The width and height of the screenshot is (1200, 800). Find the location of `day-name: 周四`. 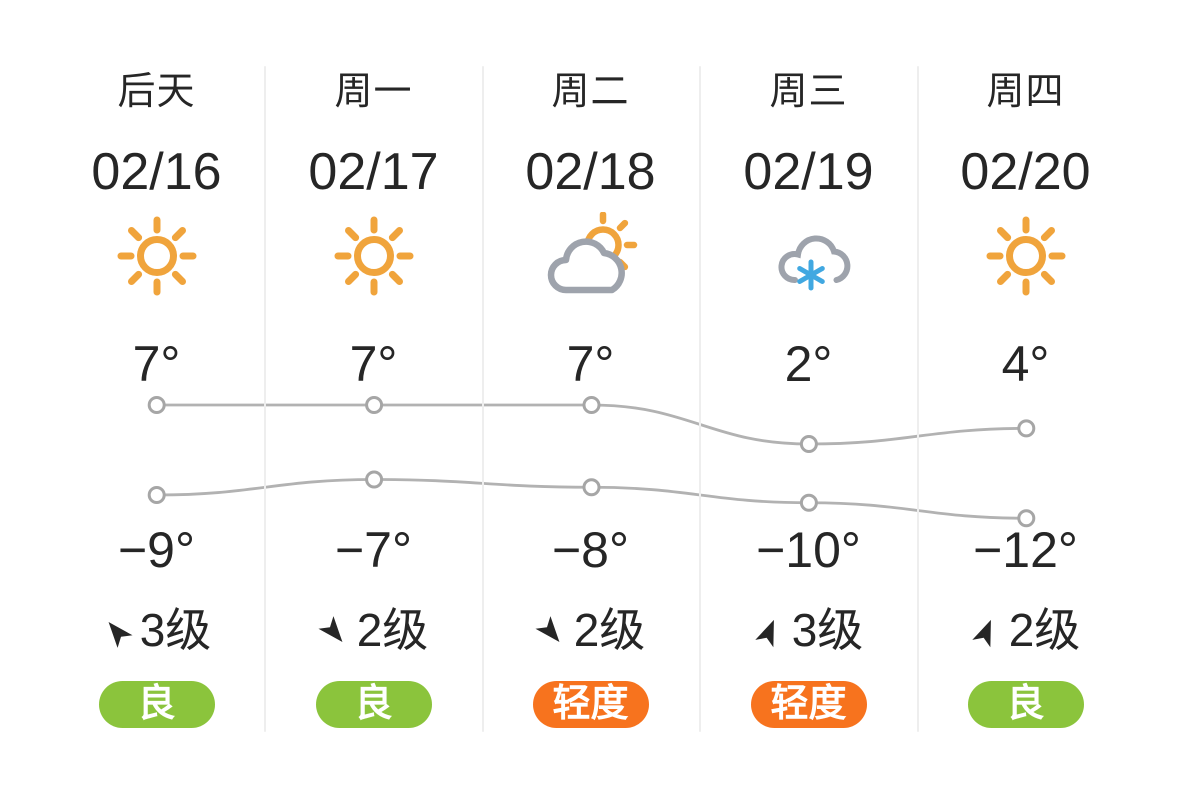

day-name: 周四 is located at coordinates (1025, 92).